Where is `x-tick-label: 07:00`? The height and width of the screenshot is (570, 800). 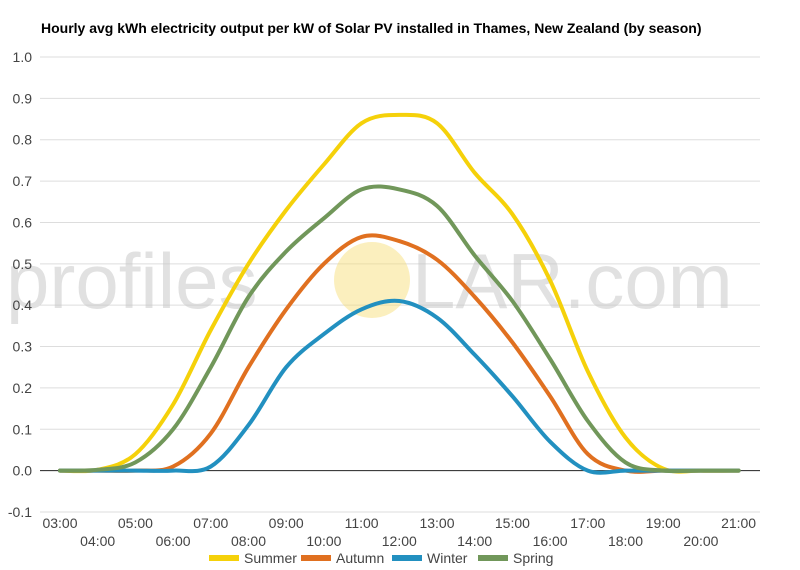 x-tick-label: 07:00 is located at coordinates (210, 523).